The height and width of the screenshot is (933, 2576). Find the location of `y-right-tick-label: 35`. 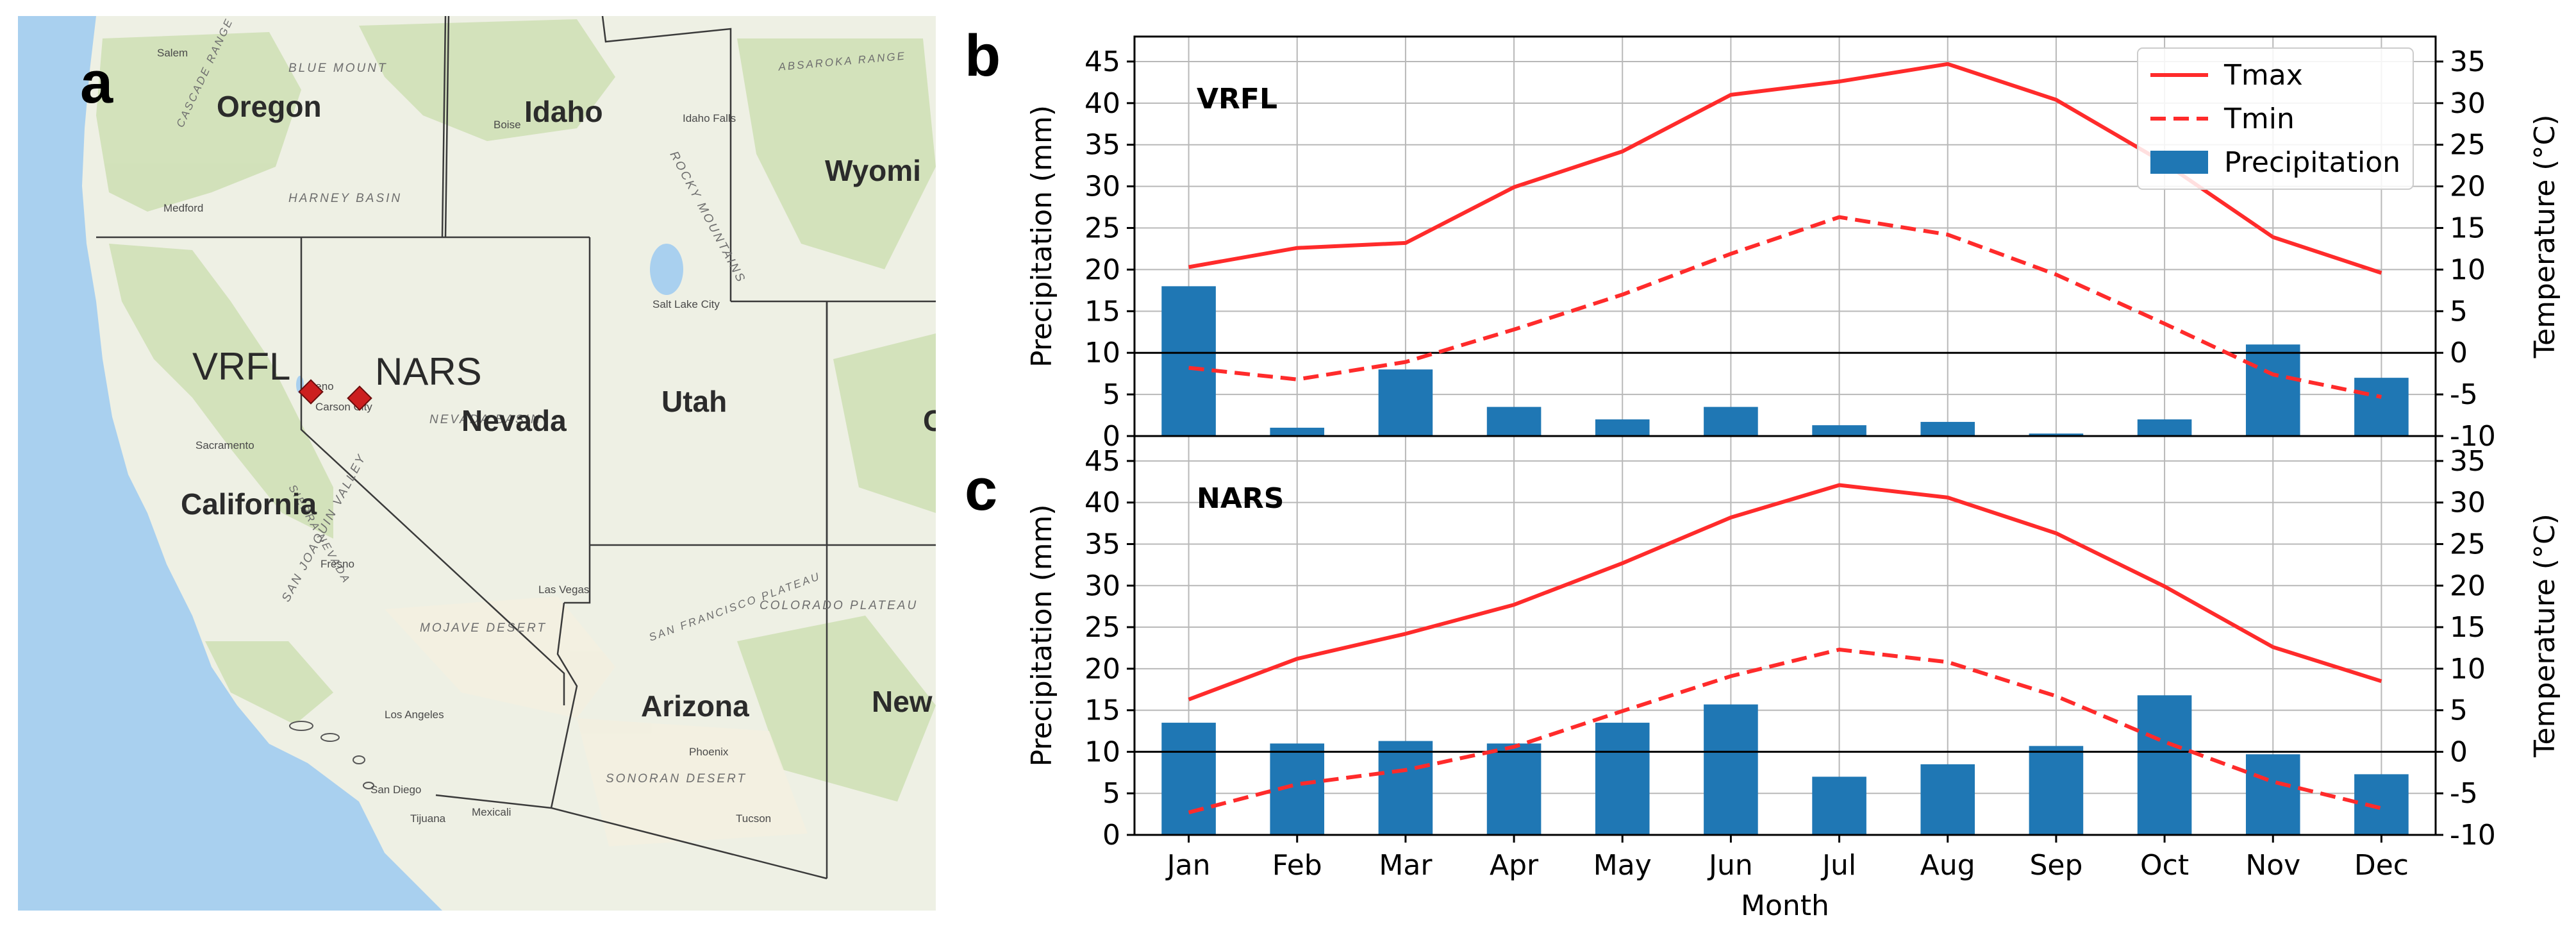

y-right-tick-label: 35 is located at coordinates (2468, 461).